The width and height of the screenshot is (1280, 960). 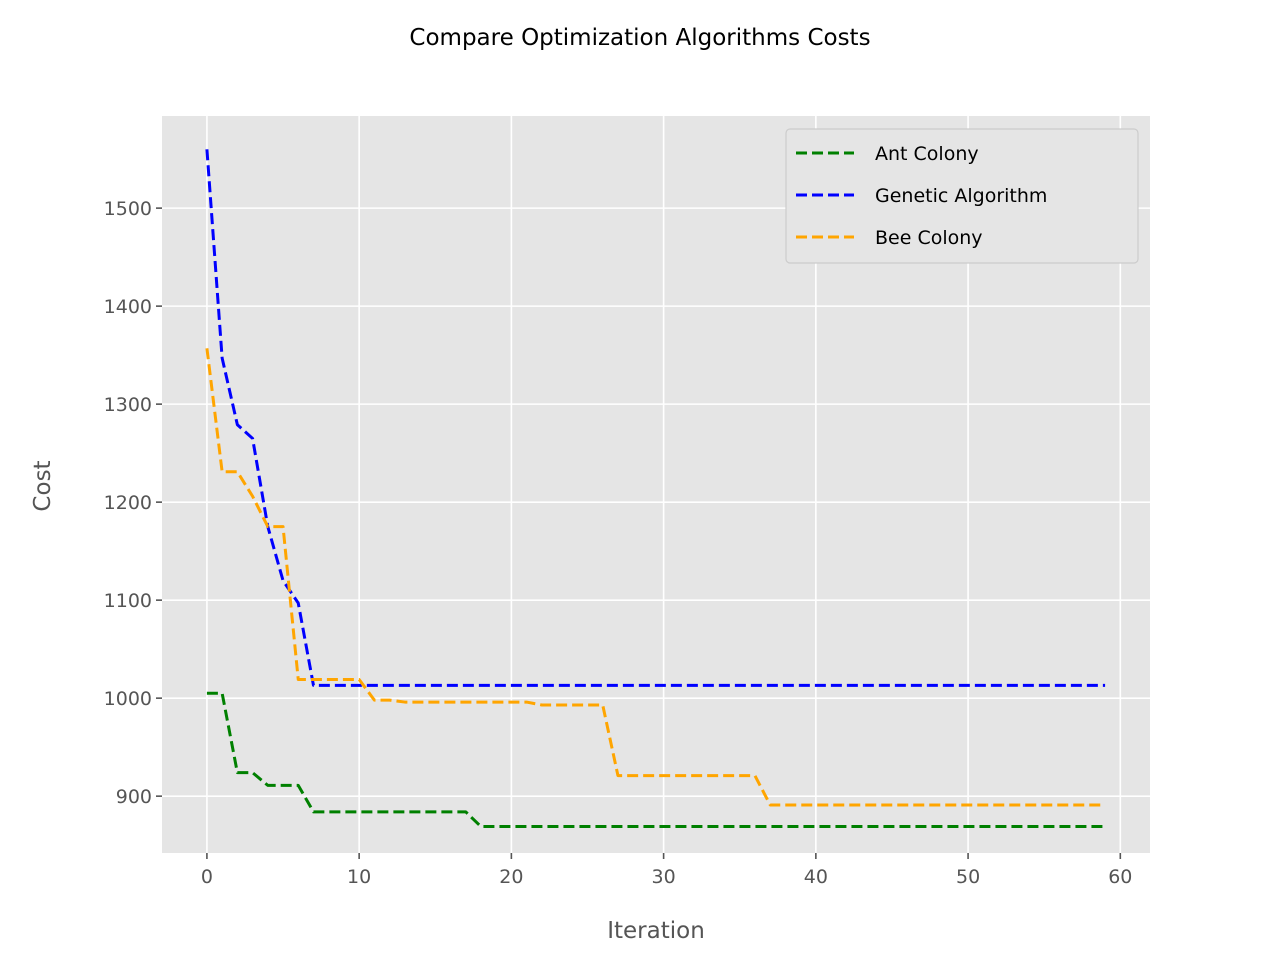 I want to click on legend-label-bee-colony: Bee Colony, so click(x=929, y=238).